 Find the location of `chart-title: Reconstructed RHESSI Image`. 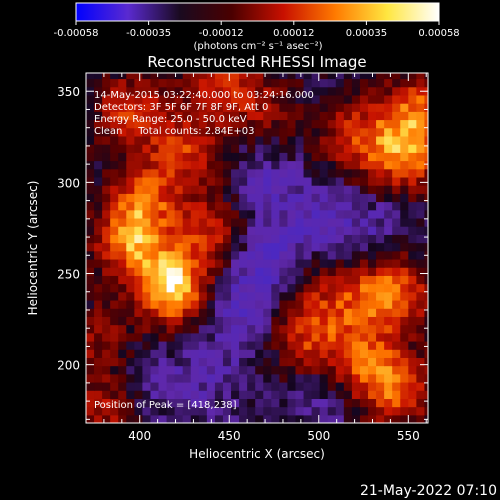

chart-title: Reconstructed RHESSI Image is located at coordinates (256, 62).